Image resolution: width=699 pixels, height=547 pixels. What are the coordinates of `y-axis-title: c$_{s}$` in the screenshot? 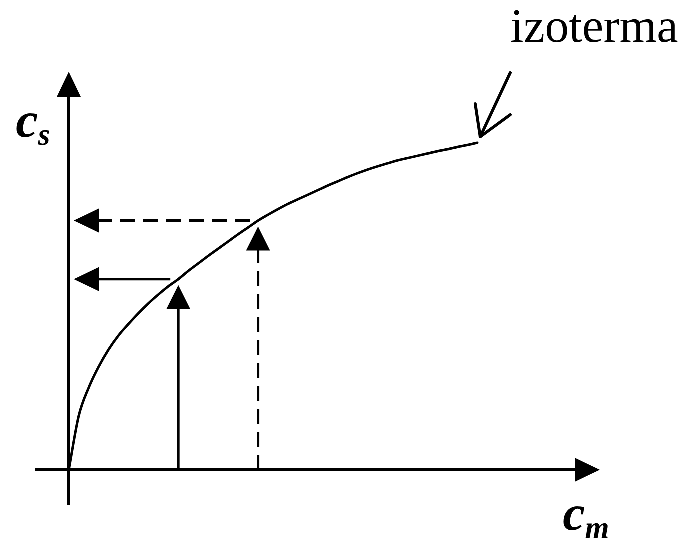 It's located at (33, 122).